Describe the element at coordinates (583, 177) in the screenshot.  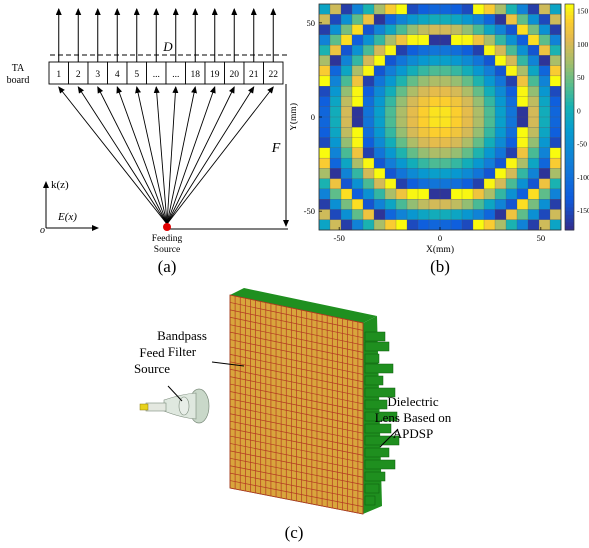
I see `colorbar-tick-label: -100` at that location.